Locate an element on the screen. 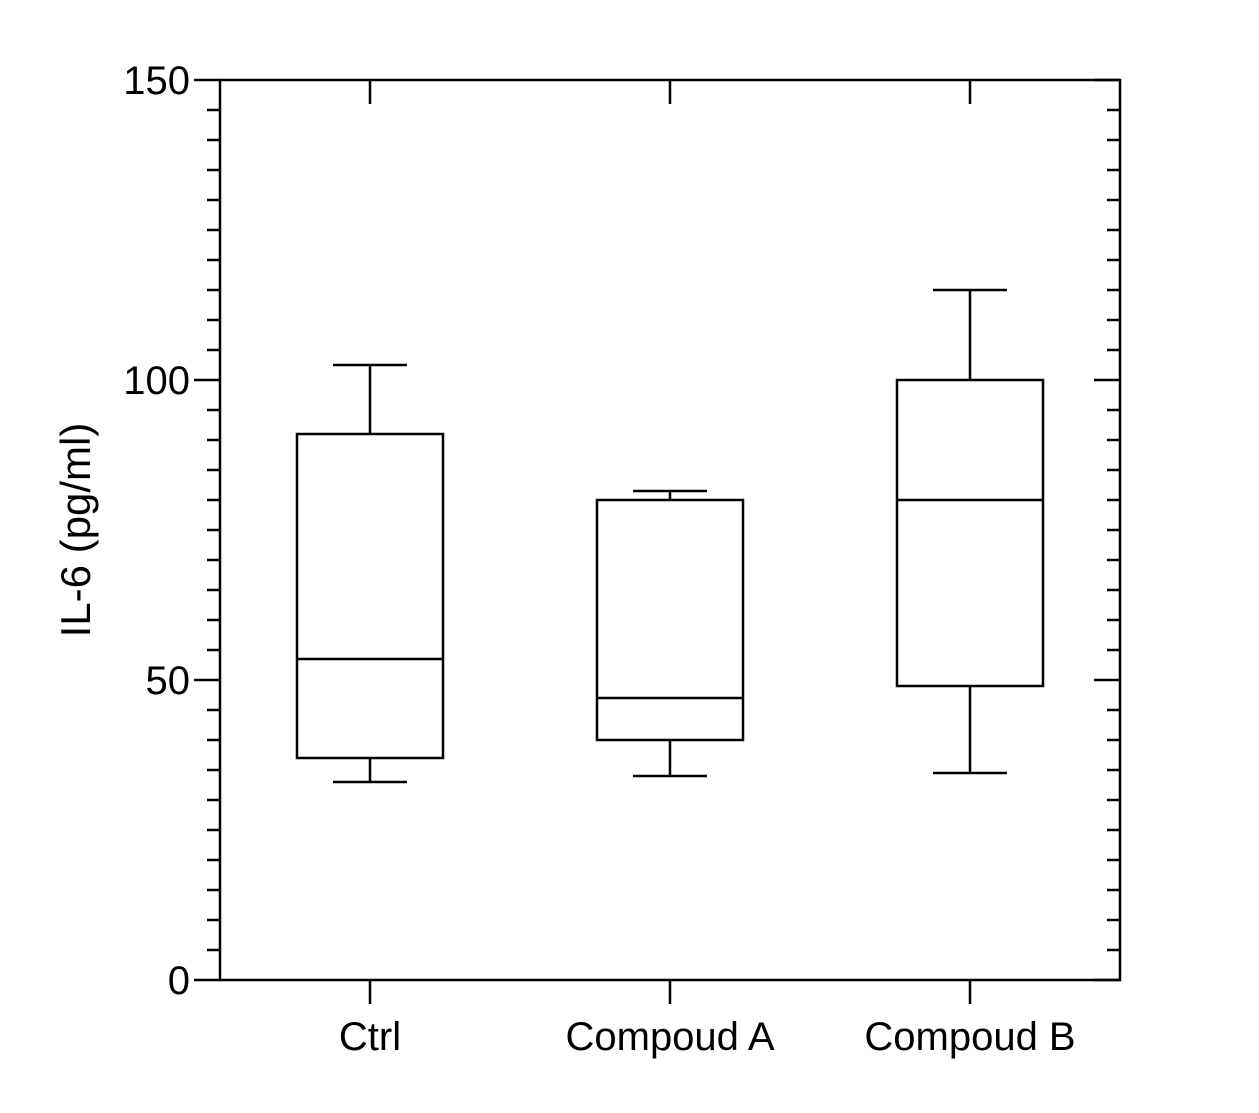 The width and height of the screenshot is (1259, 1113). y-tick-label: 0 is located at coordinates (179, 981).